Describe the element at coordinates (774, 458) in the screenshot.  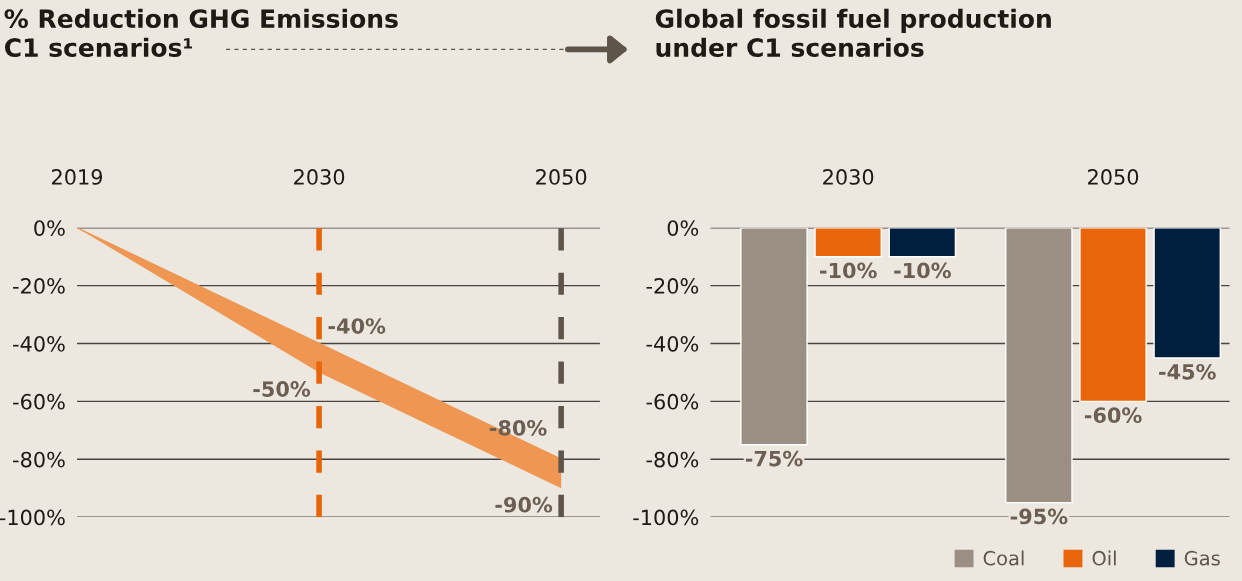
I see `data-label: -75%` at that location.